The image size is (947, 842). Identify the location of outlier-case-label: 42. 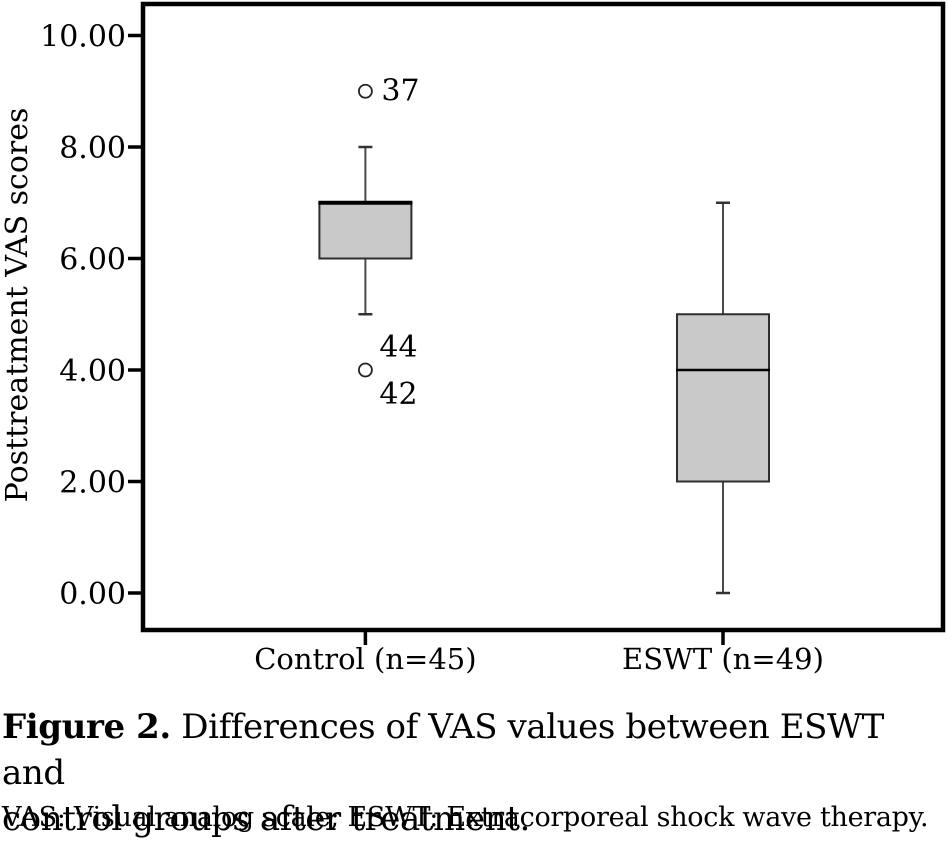
(398, 394).